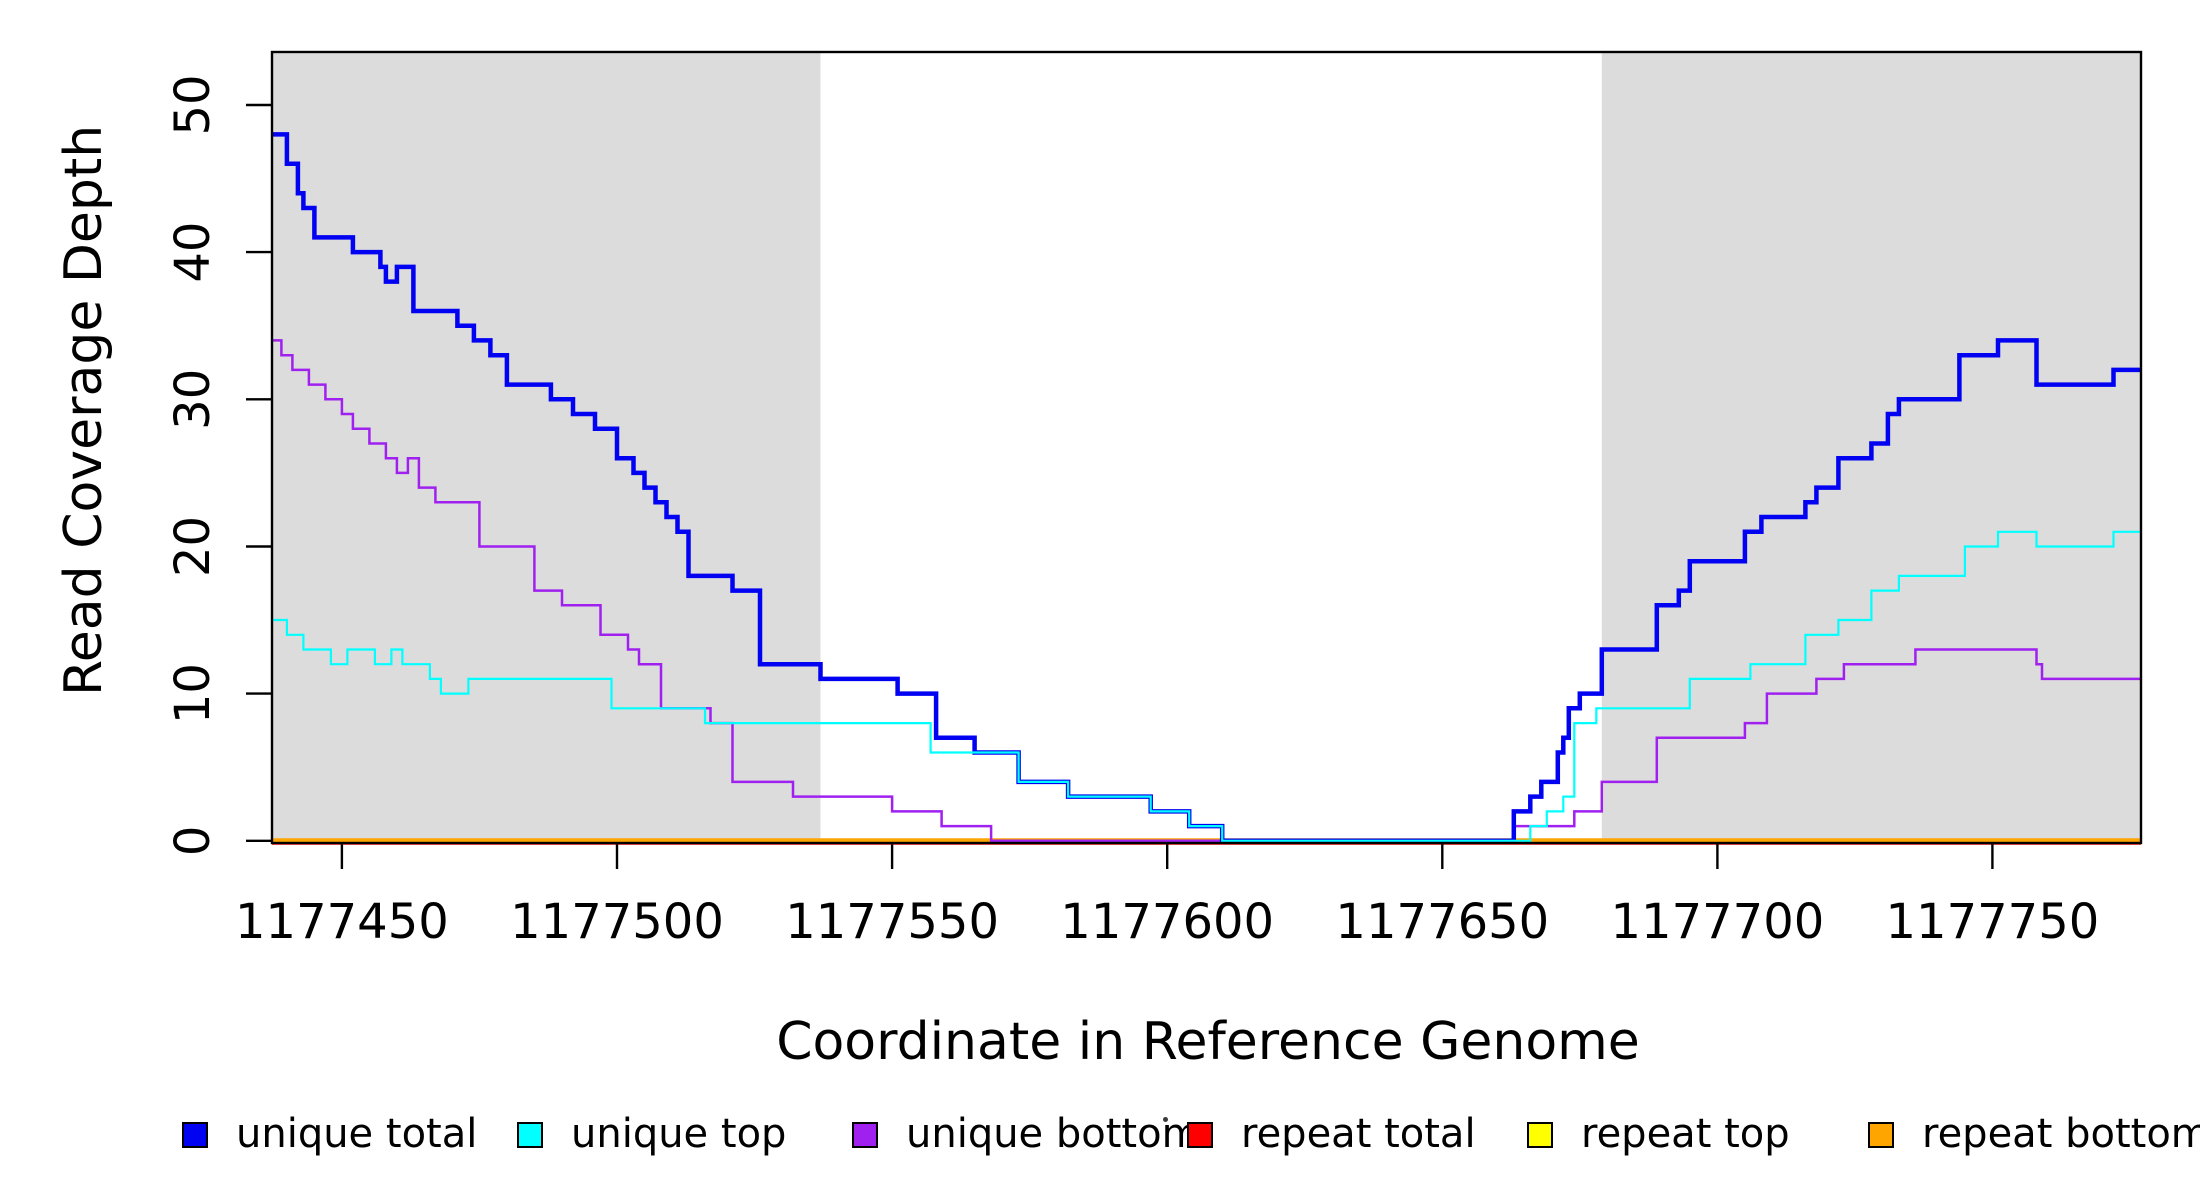 Image resolution: width=2200 pixels, height=1200 pixels. I want to click on legend-label-repeat-top: repeat top, so click(1685, 1134).